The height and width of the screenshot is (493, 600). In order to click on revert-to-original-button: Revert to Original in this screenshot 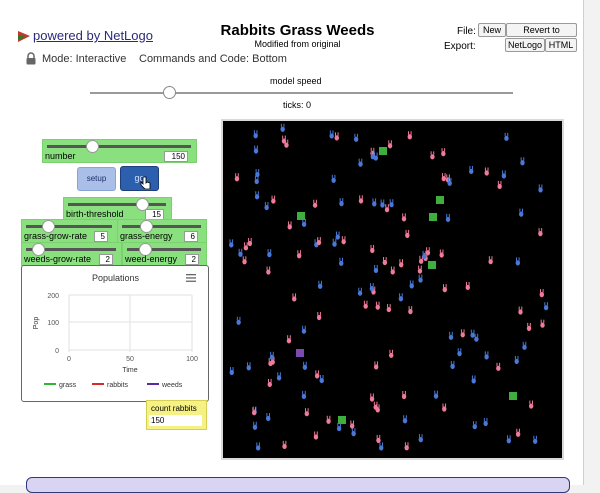, I will do `click(541, 35)`.